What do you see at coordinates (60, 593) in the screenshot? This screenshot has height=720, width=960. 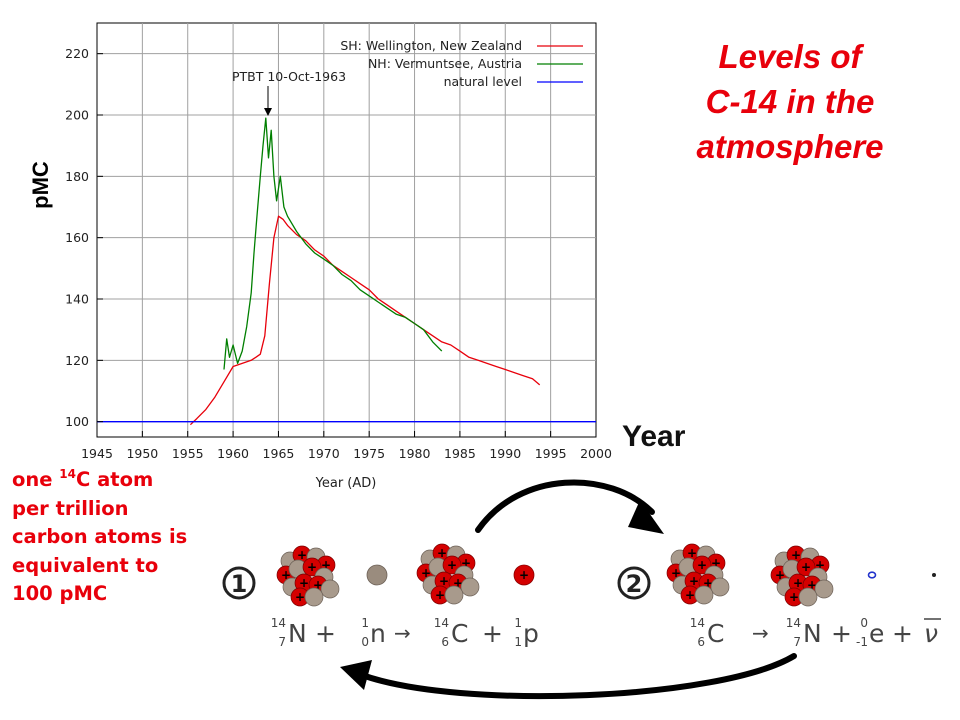 I see `note-line-5: 100 pMC` at bounding box center [60, 593].